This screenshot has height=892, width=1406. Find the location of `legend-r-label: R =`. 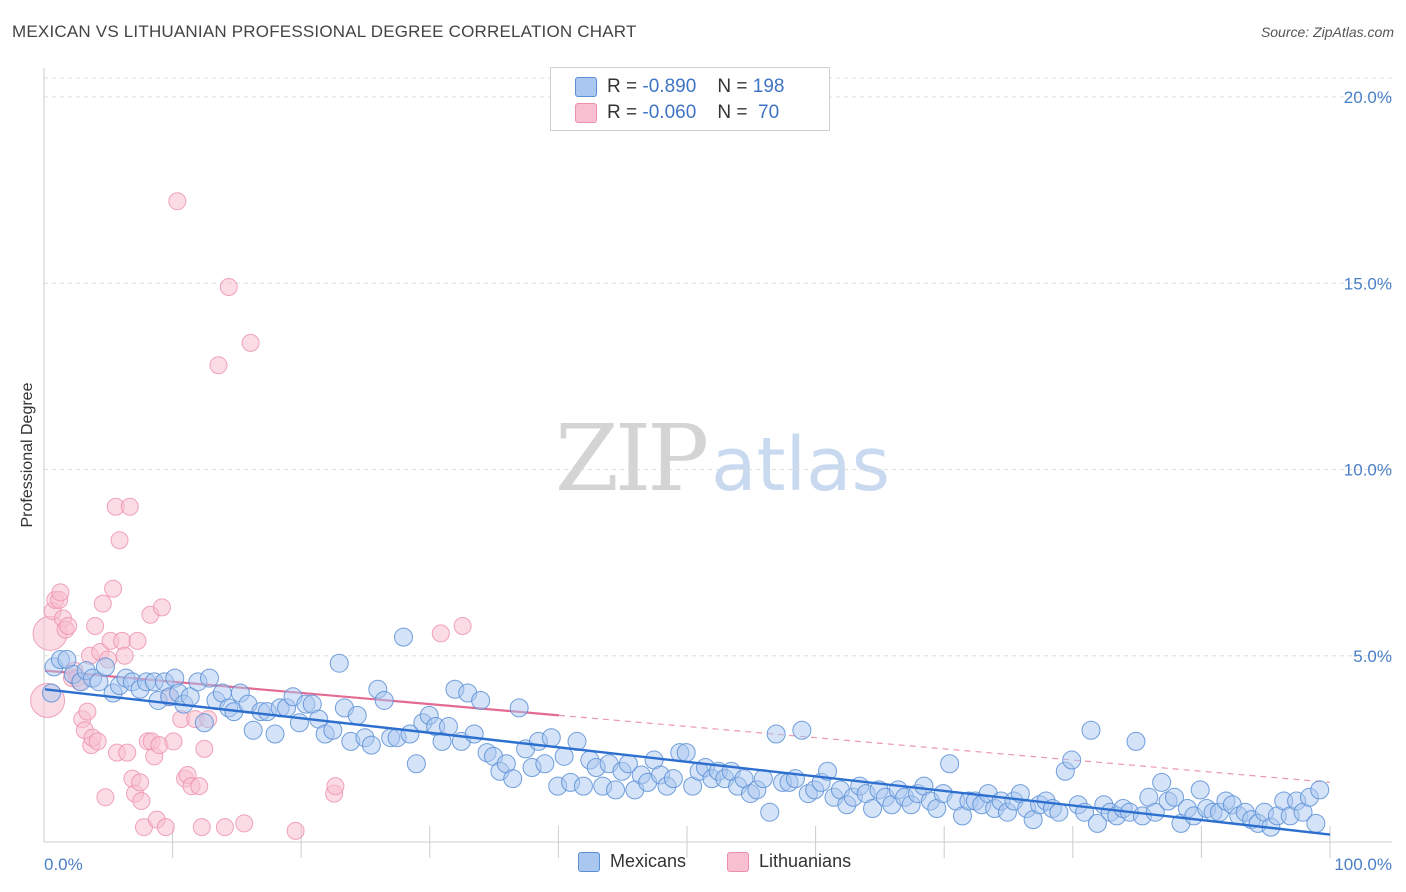

legend-r-label: R = is located at coordinates (622, 86).